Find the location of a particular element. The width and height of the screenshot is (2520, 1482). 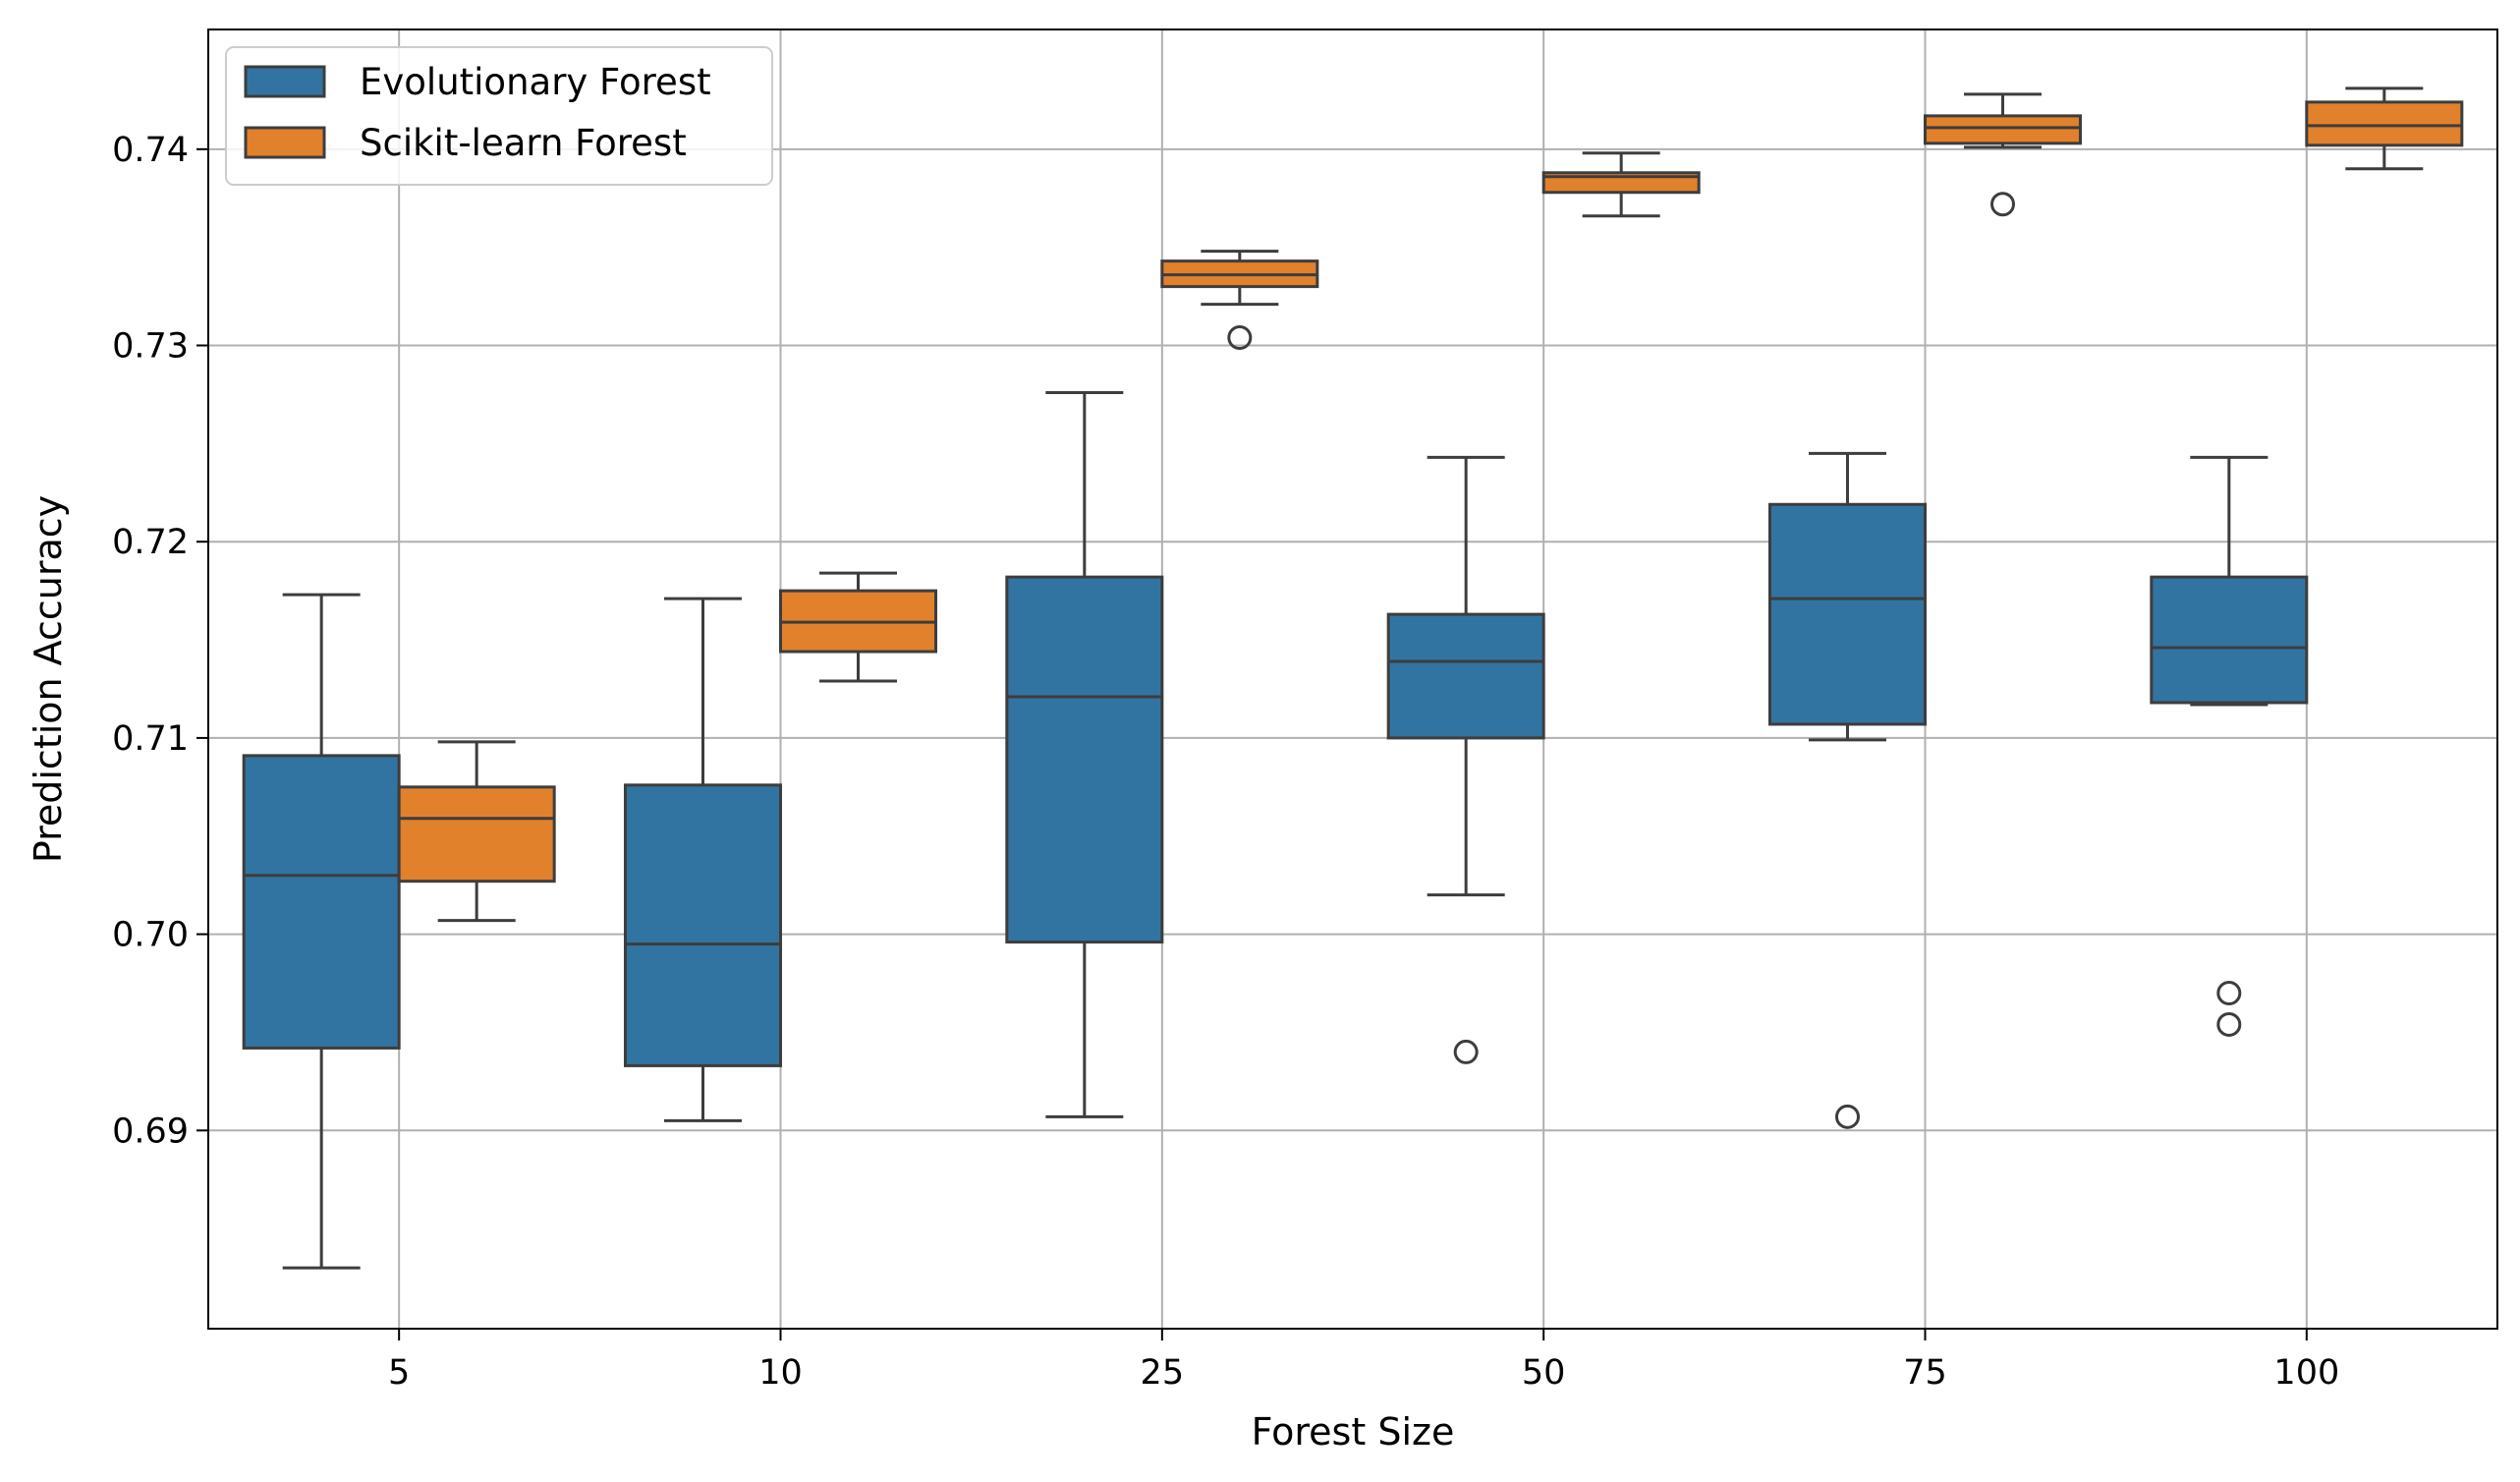

y-tick-label: 0.72 is located at coordinates (150, 543).